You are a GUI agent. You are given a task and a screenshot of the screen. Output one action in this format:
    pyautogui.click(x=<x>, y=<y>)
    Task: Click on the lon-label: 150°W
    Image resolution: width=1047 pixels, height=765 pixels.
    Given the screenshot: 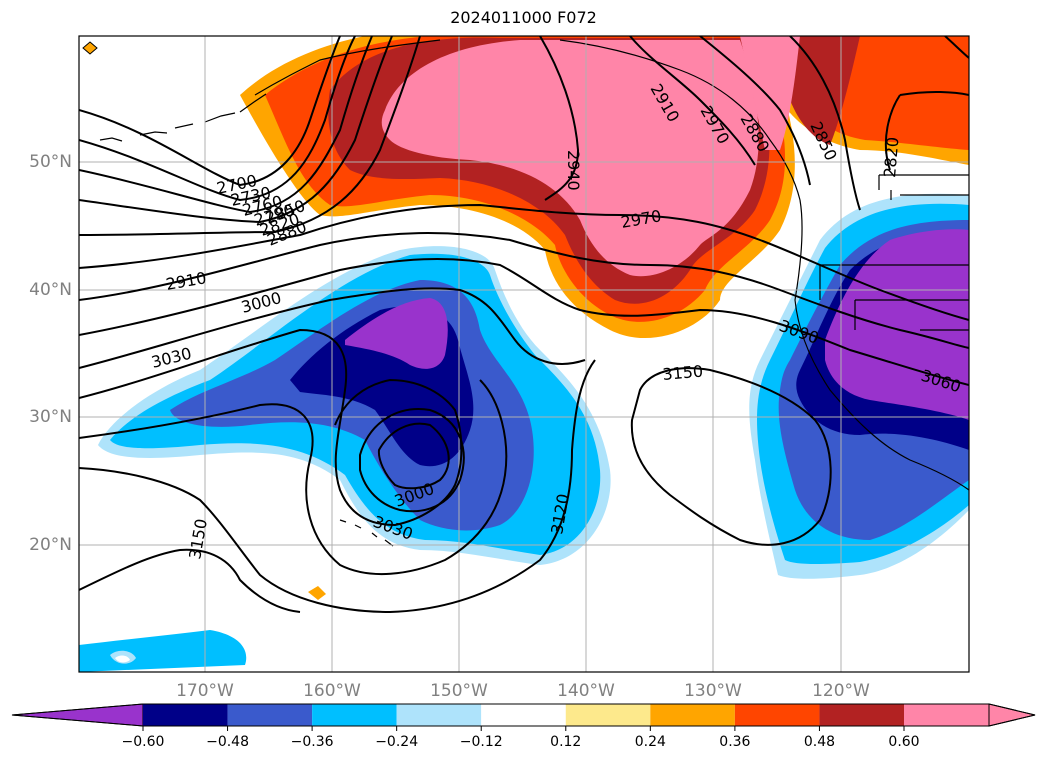 What is the action you would take?
    pyautogui.click(x=459, y=691)
    